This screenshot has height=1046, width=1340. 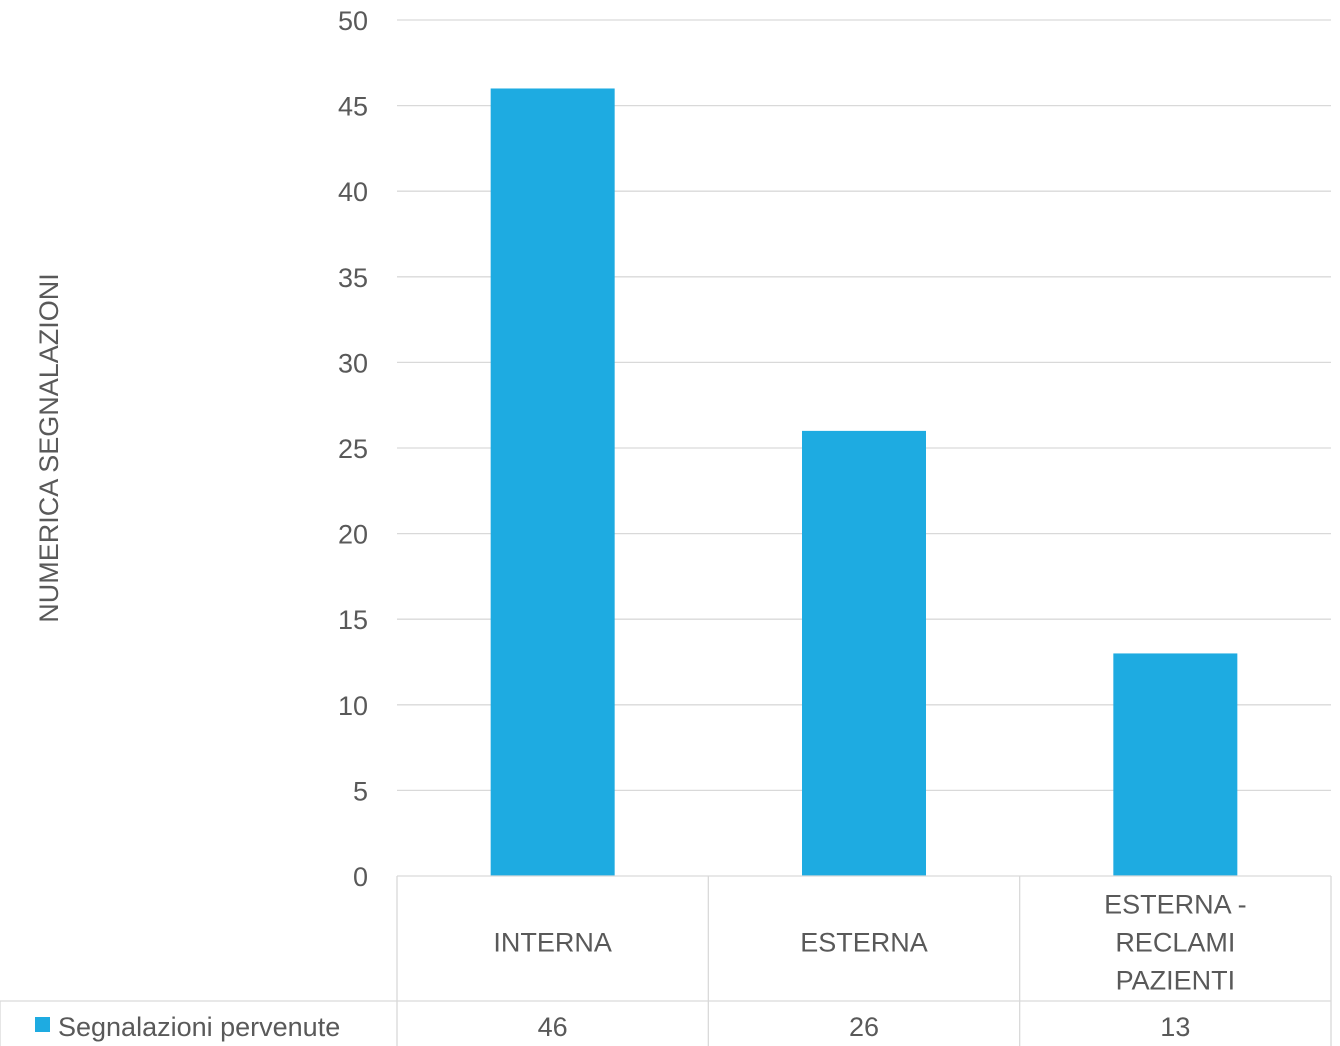 I want to click on data-table-value: 46, so click(x=553, y=1027).